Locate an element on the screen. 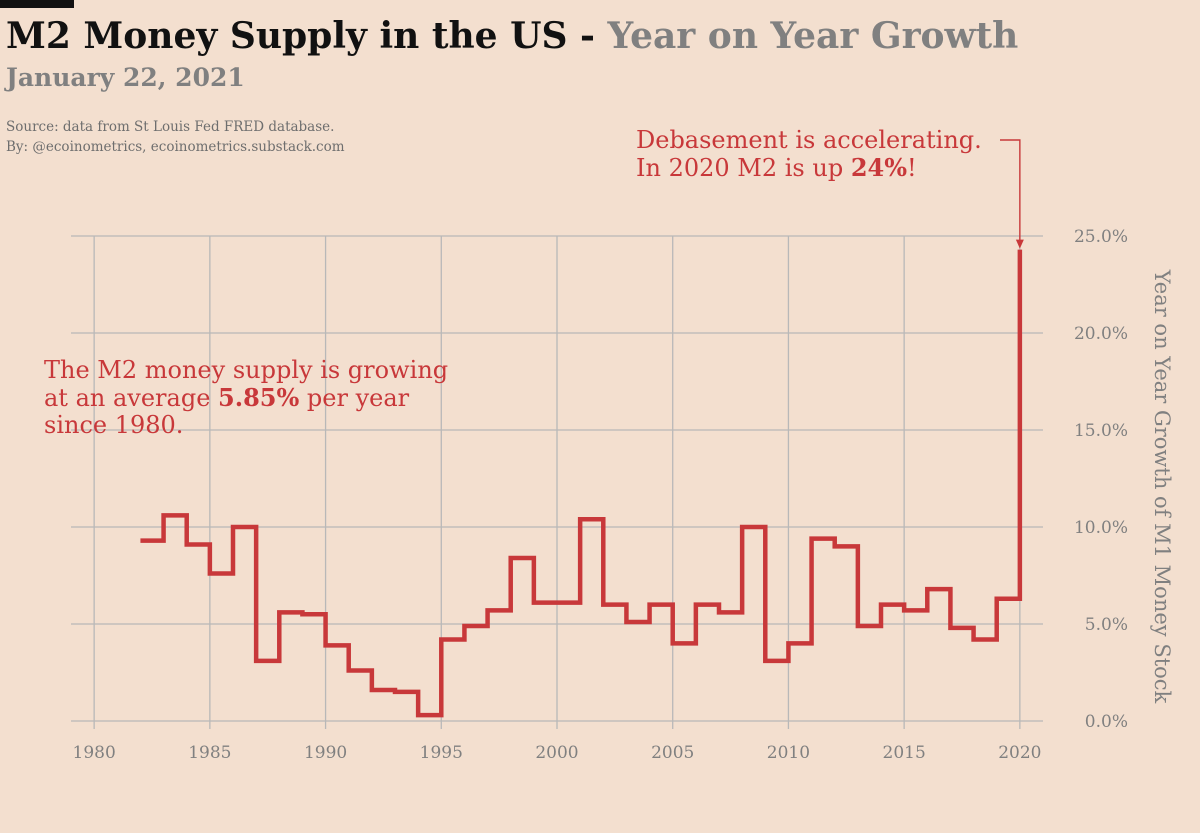 Image resolution: width=1200 pixels, height=833 pixels. y-tick-label: 0.0% is located at coordinates (1106, 722).